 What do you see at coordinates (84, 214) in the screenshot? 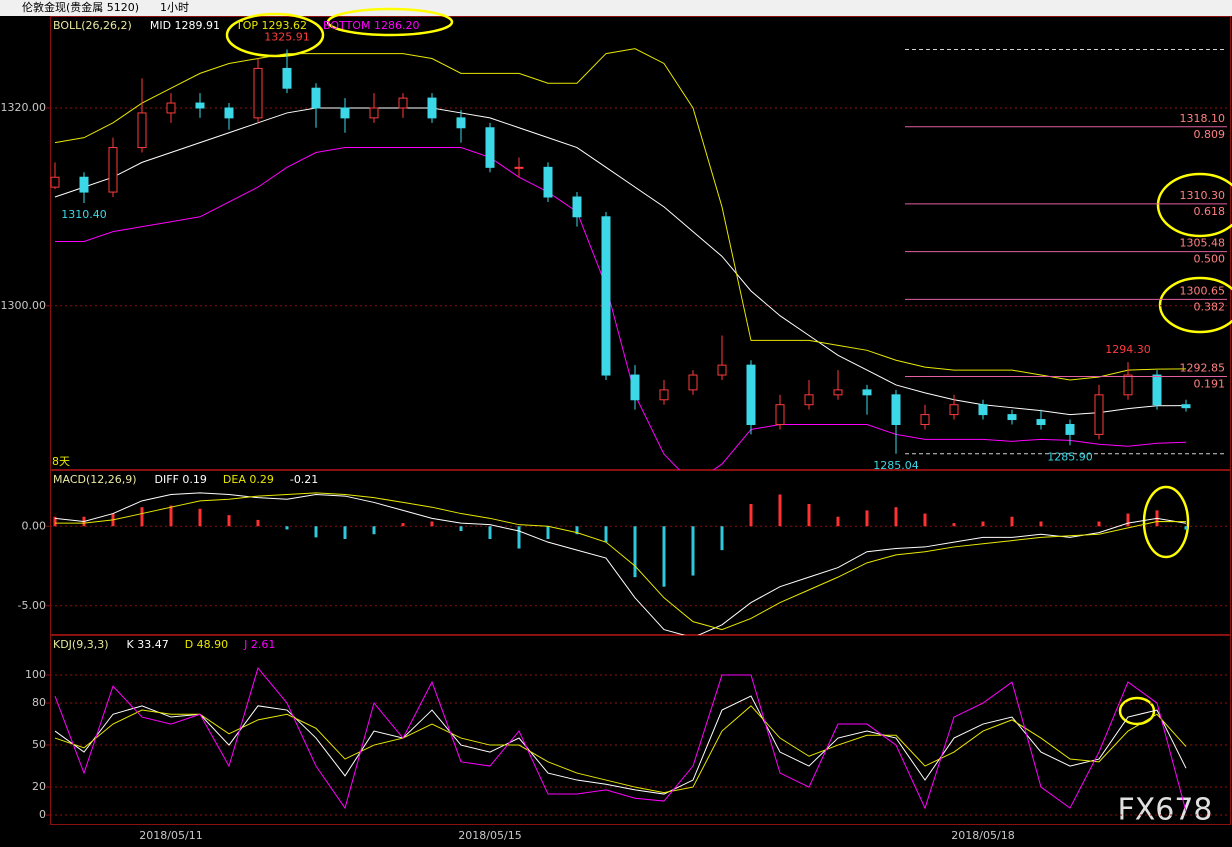
I see `price-annotation: 1310.40` at bounding box center [84, 214].